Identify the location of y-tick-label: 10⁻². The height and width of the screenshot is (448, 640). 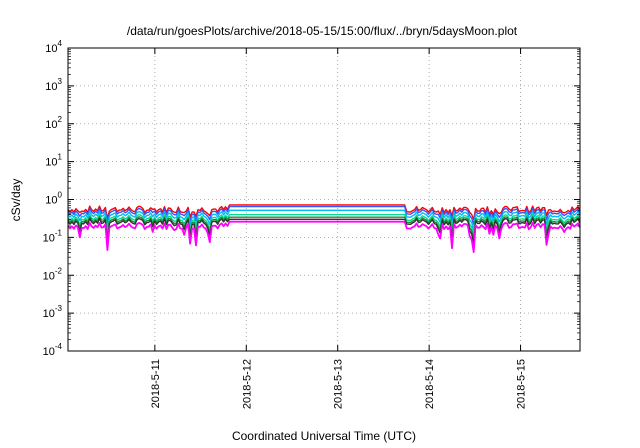
(53, 274).